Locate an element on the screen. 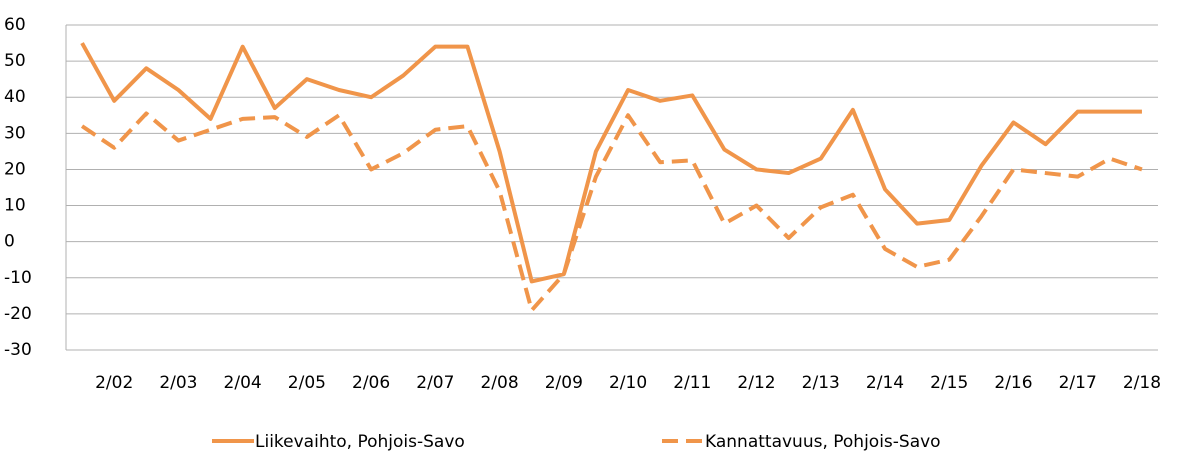 The width and height of the screenshot is (1180, 458). y-tick-label: 10 is located at coordinates (15, 206).